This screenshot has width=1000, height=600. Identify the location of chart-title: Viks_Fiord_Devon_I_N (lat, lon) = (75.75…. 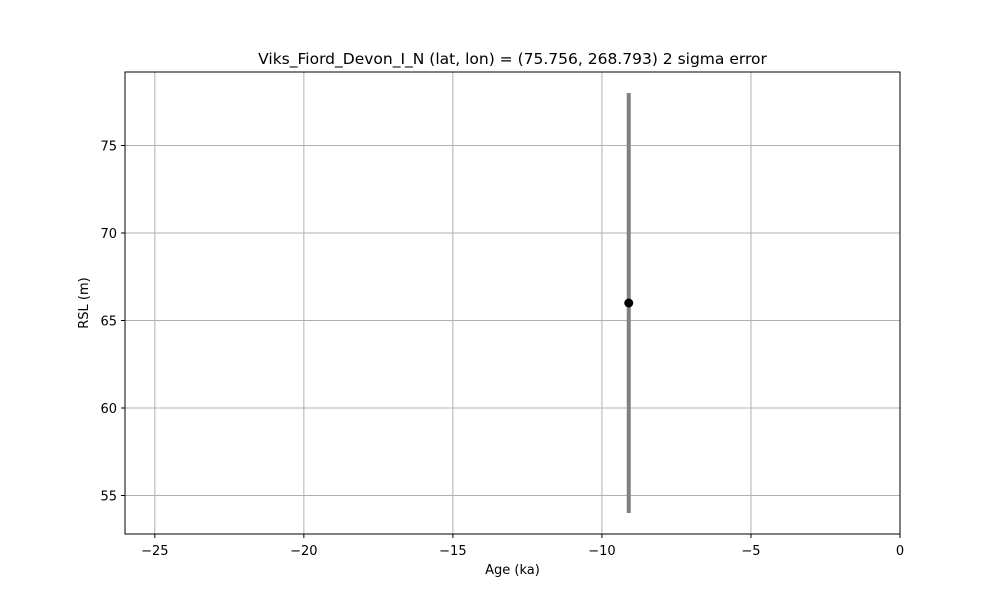
(512, 59).